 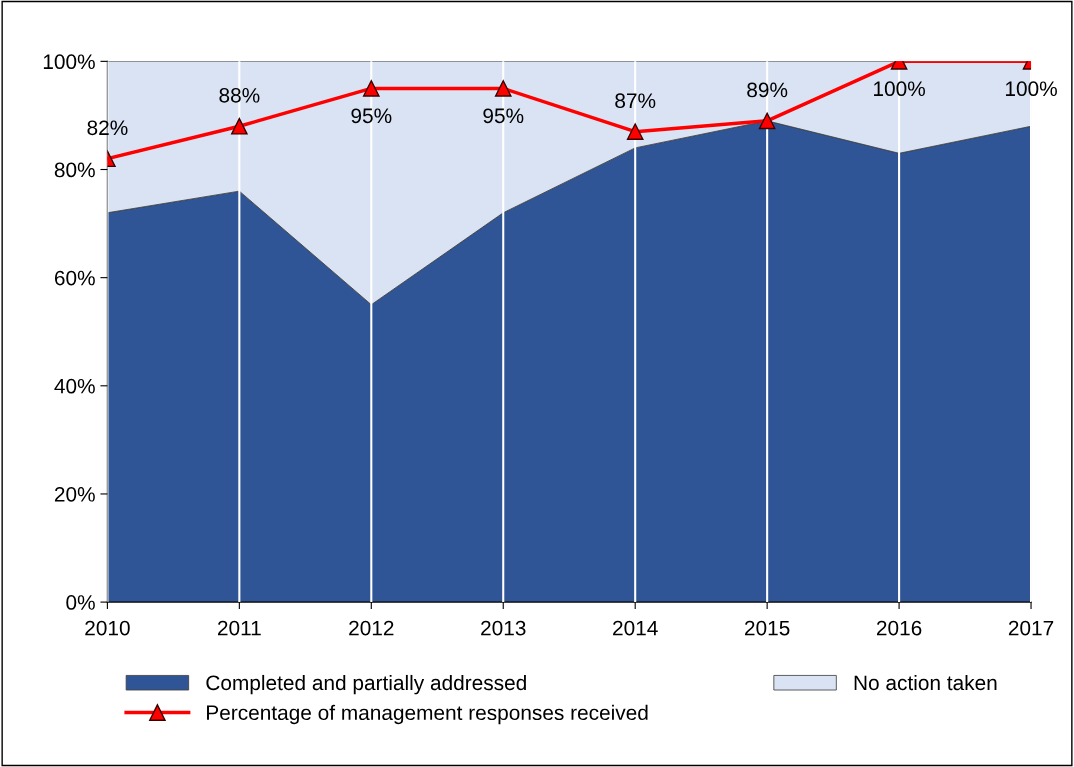 What do you see at coordinates (899, 628) in the screenshot?
I see `x-tick-label: 2016` at bounding box center [899, 628].